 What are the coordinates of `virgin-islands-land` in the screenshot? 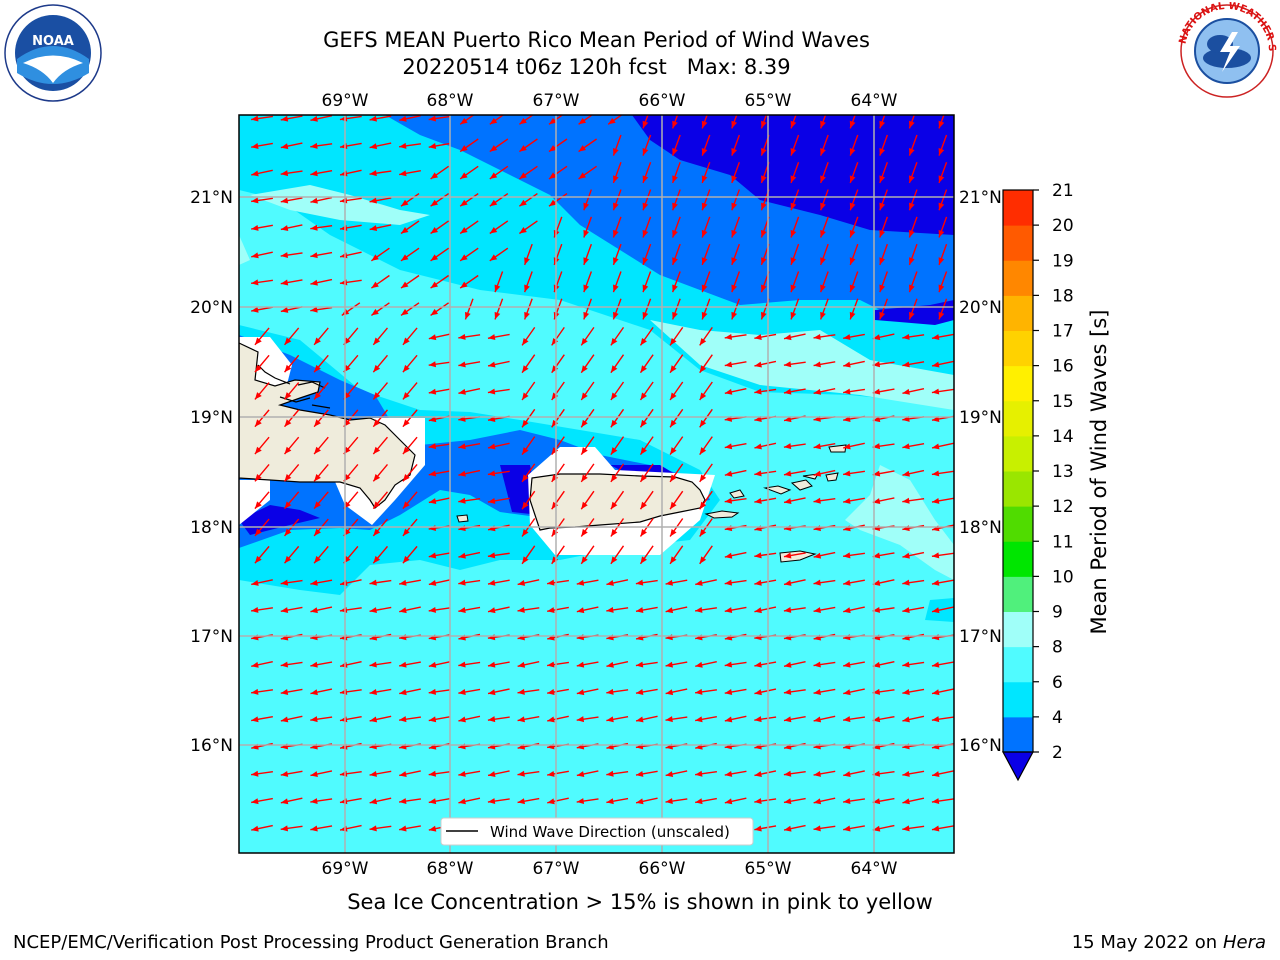 It's located at (805, 469).